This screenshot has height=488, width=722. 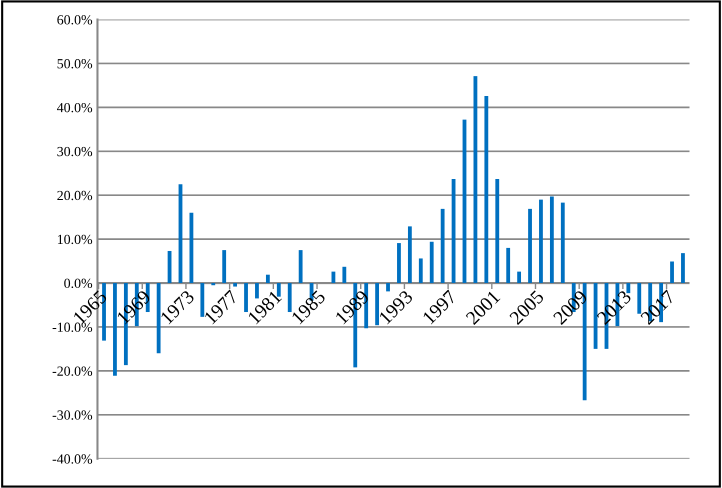 What do you see at coordinates (75, 63) in the screenshot?
I see `y-tick-label: 50.0%` at bounding box center [75, 63].